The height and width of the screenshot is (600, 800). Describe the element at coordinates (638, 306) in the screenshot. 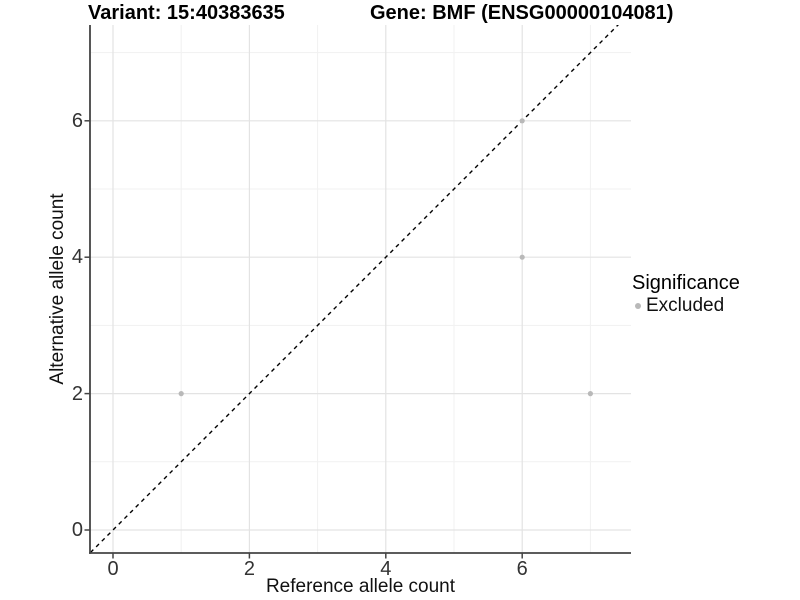

I see `excluded-point-icon` at that location.